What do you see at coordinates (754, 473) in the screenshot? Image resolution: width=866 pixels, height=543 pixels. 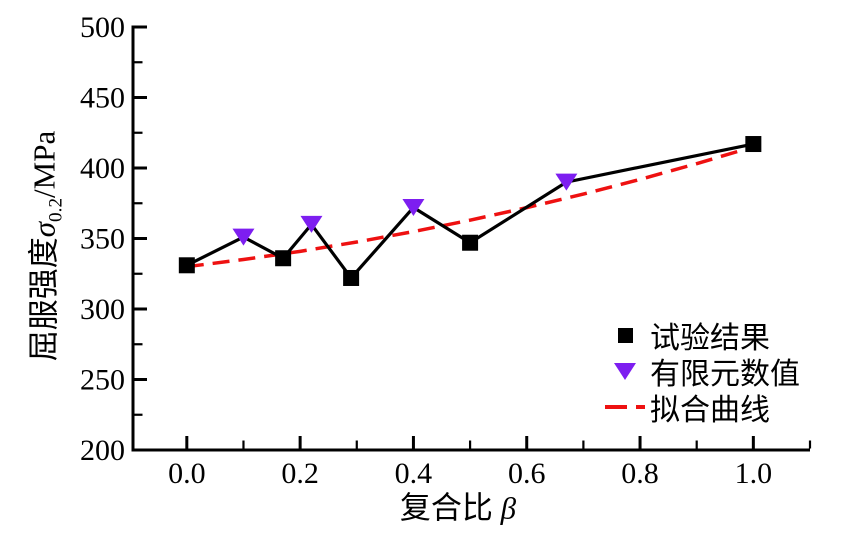 I see `x-tick-label: 1.0` at bounding box center [754, 473].